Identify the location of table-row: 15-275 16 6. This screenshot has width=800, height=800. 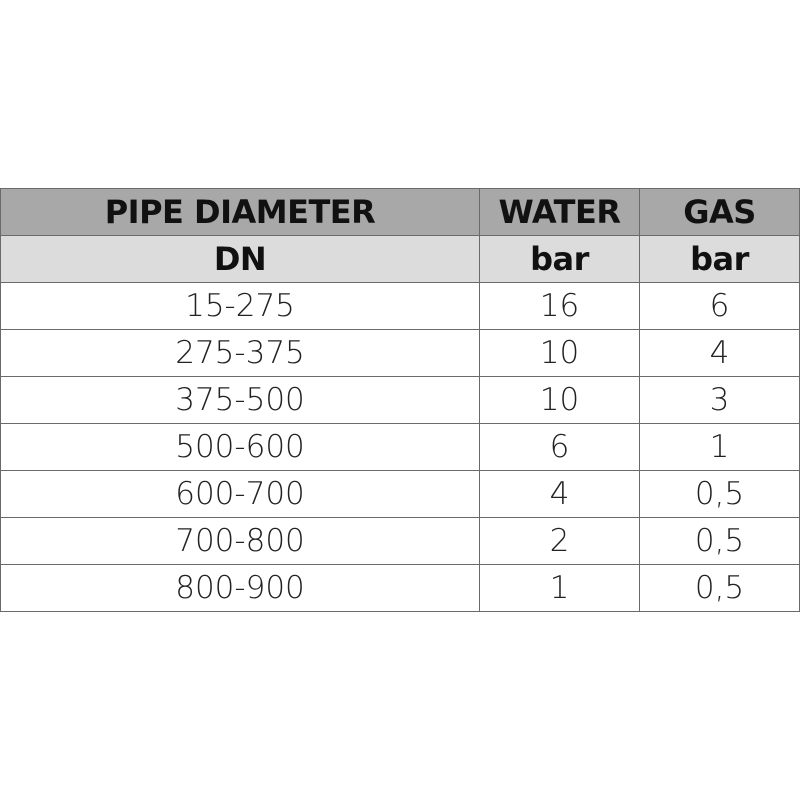
(400, 306).